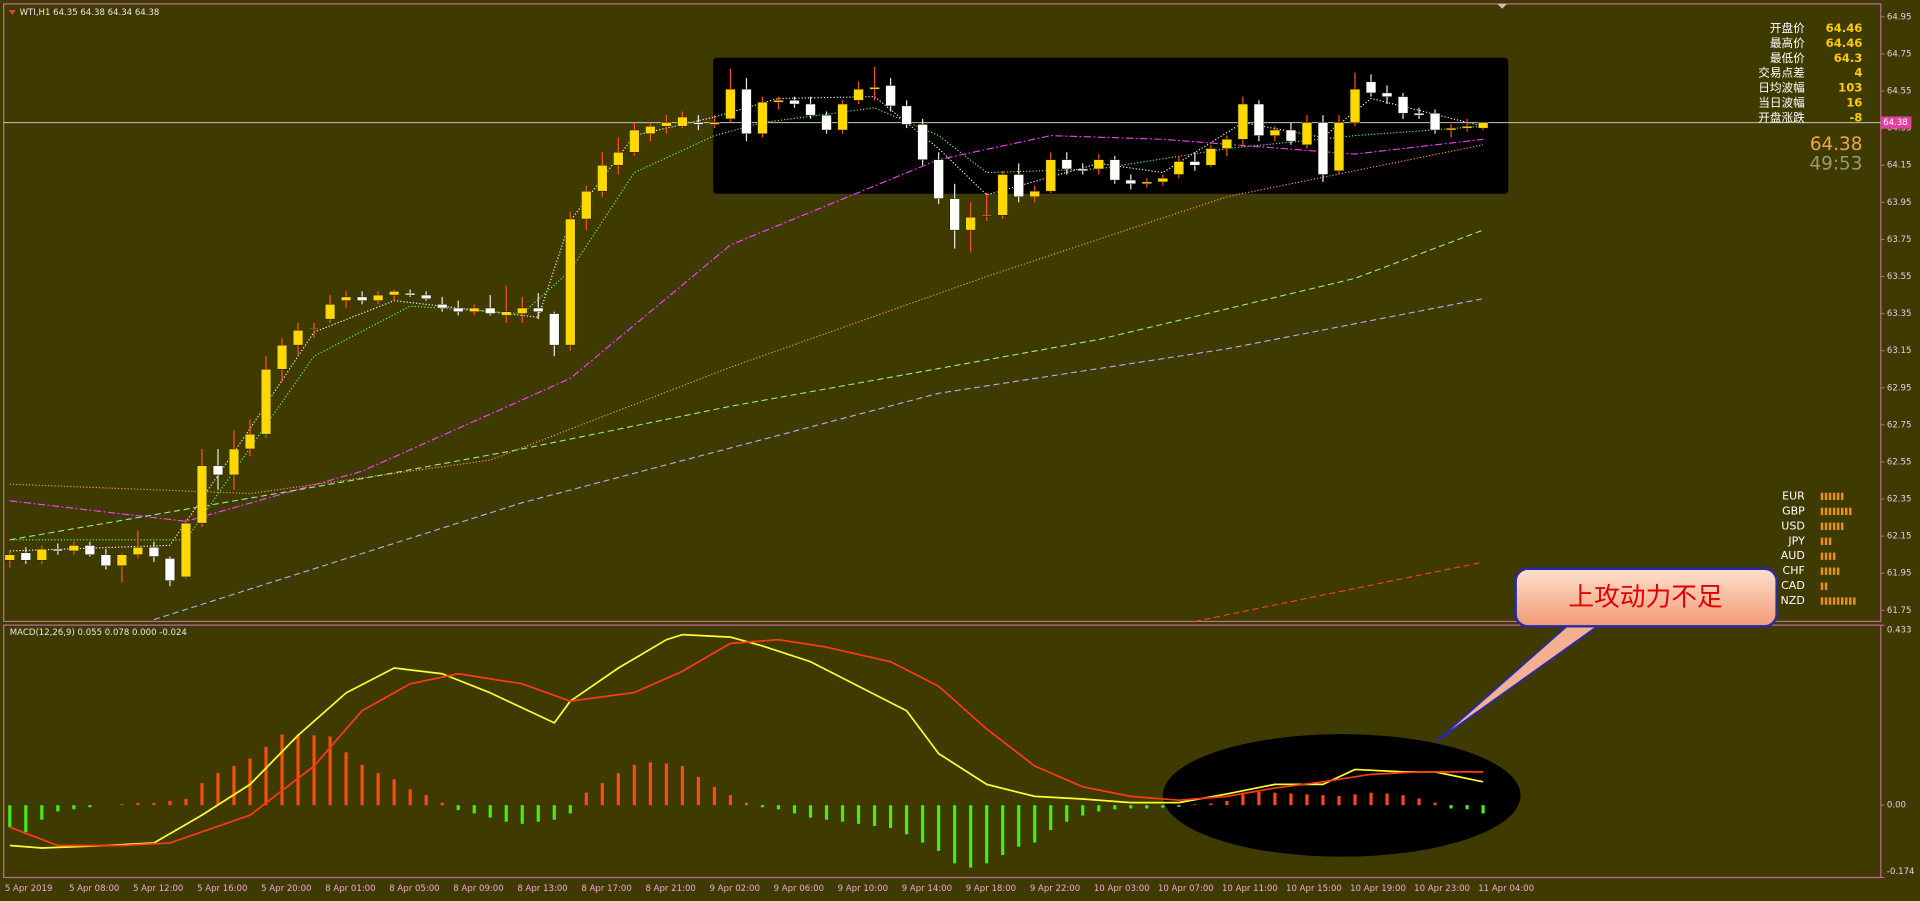  Describe the element at coordinates (1314, 889) in the screenshot. I see `x-tick-label: 10 Apr 15:00` at that location.